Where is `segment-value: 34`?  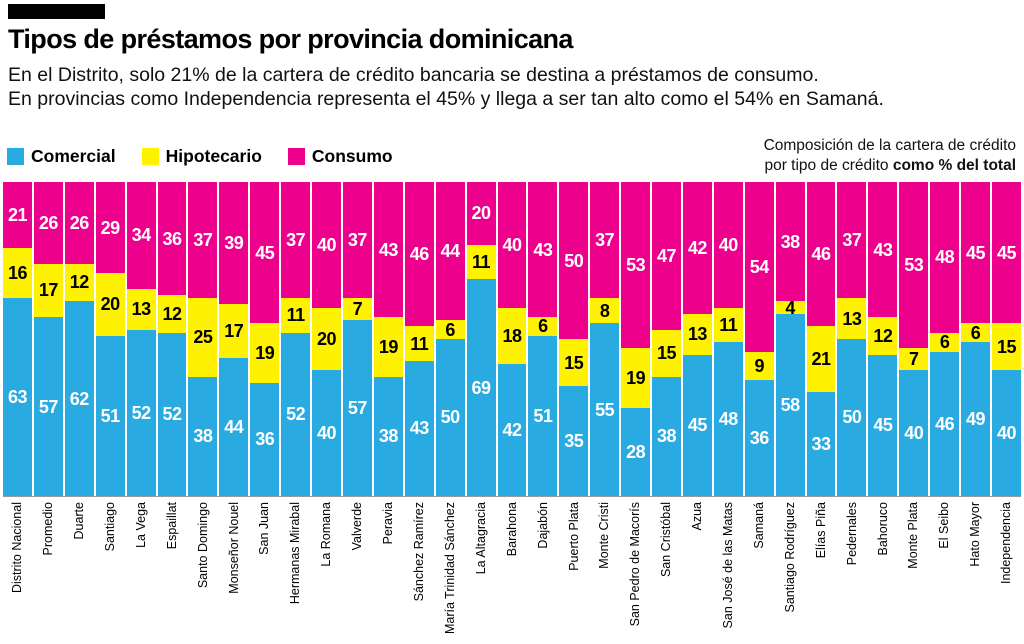 segment-value: 34 is located at coordinates (141, 235).